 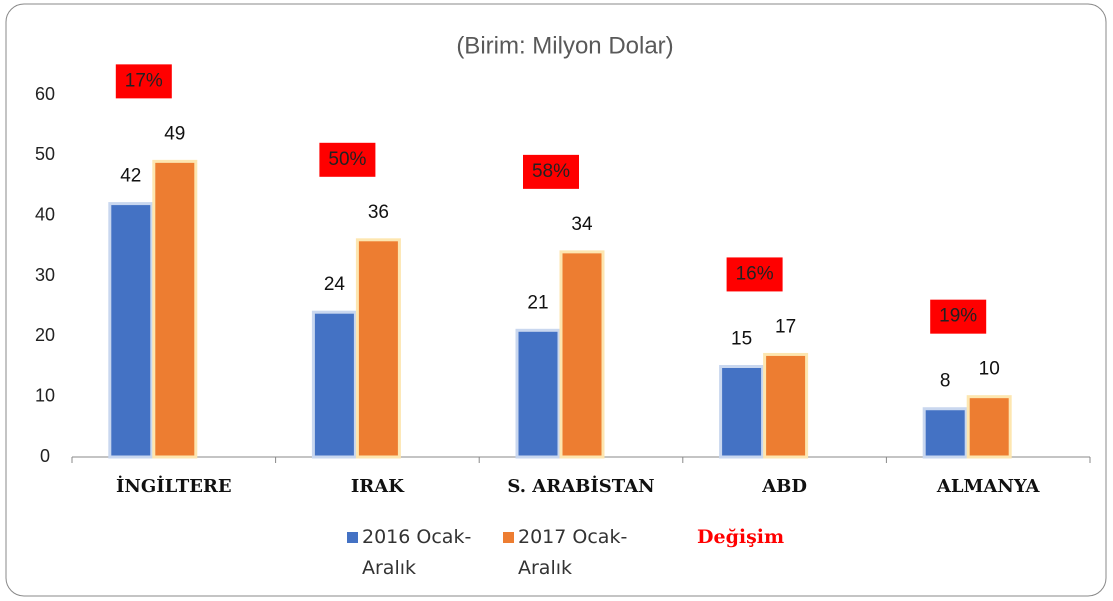 What do you see at coordinates (741, 339) in the screenshot?
I see `data-label: 15` at bounding box center [741, 339].